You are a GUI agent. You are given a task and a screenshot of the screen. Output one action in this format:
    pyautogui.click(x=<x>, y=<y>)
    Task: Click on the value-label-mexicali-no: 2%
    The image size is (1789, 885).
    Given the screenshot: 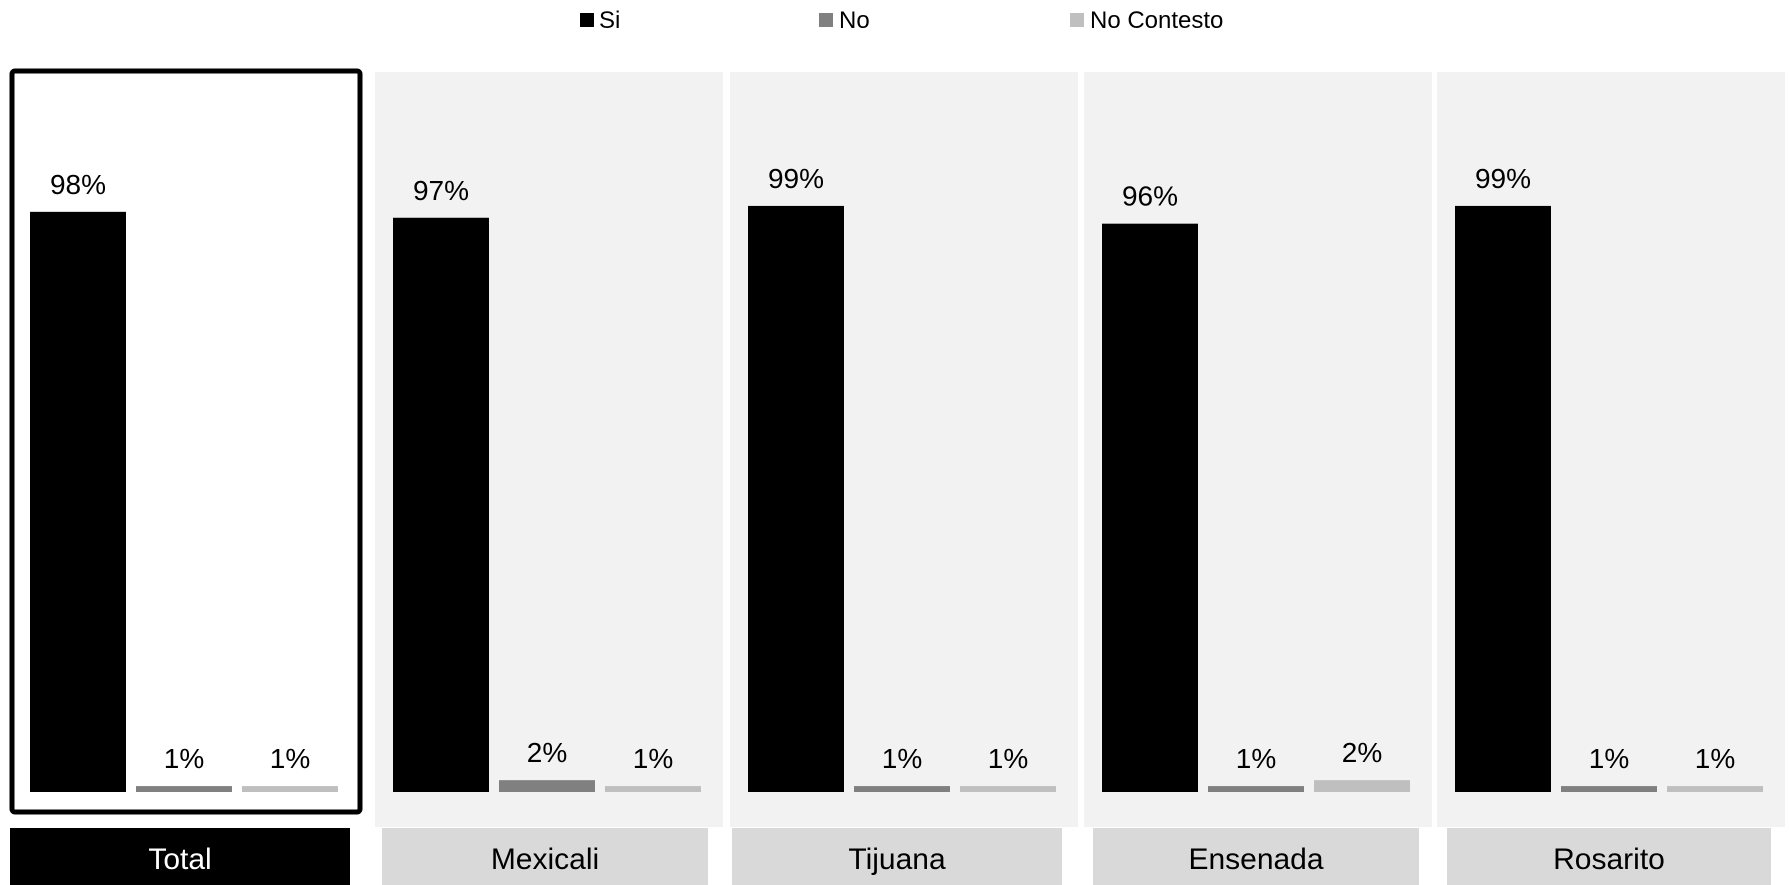 What is the action you would take?
    pyautogui.click(x=547, y=752)
    